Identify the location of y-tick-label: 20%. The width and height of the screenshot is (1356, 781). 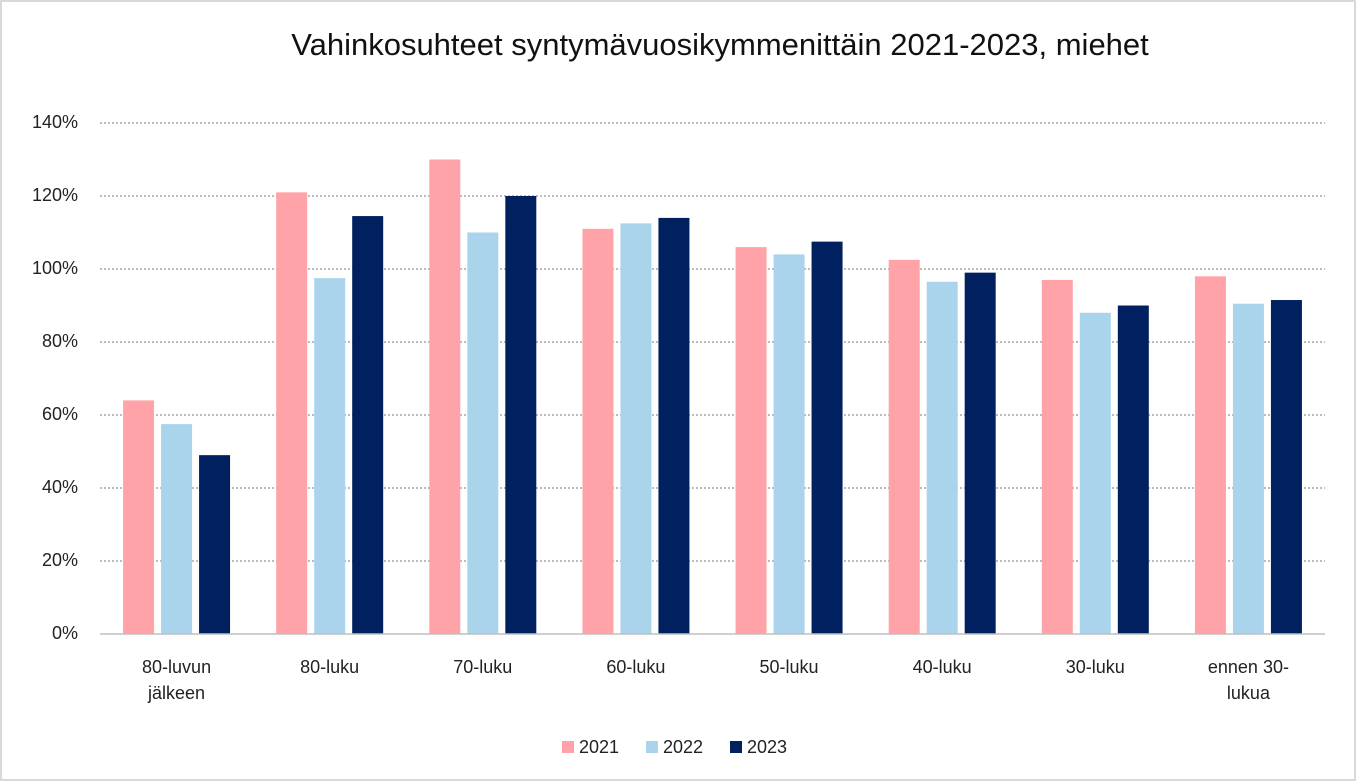
(60, 560).